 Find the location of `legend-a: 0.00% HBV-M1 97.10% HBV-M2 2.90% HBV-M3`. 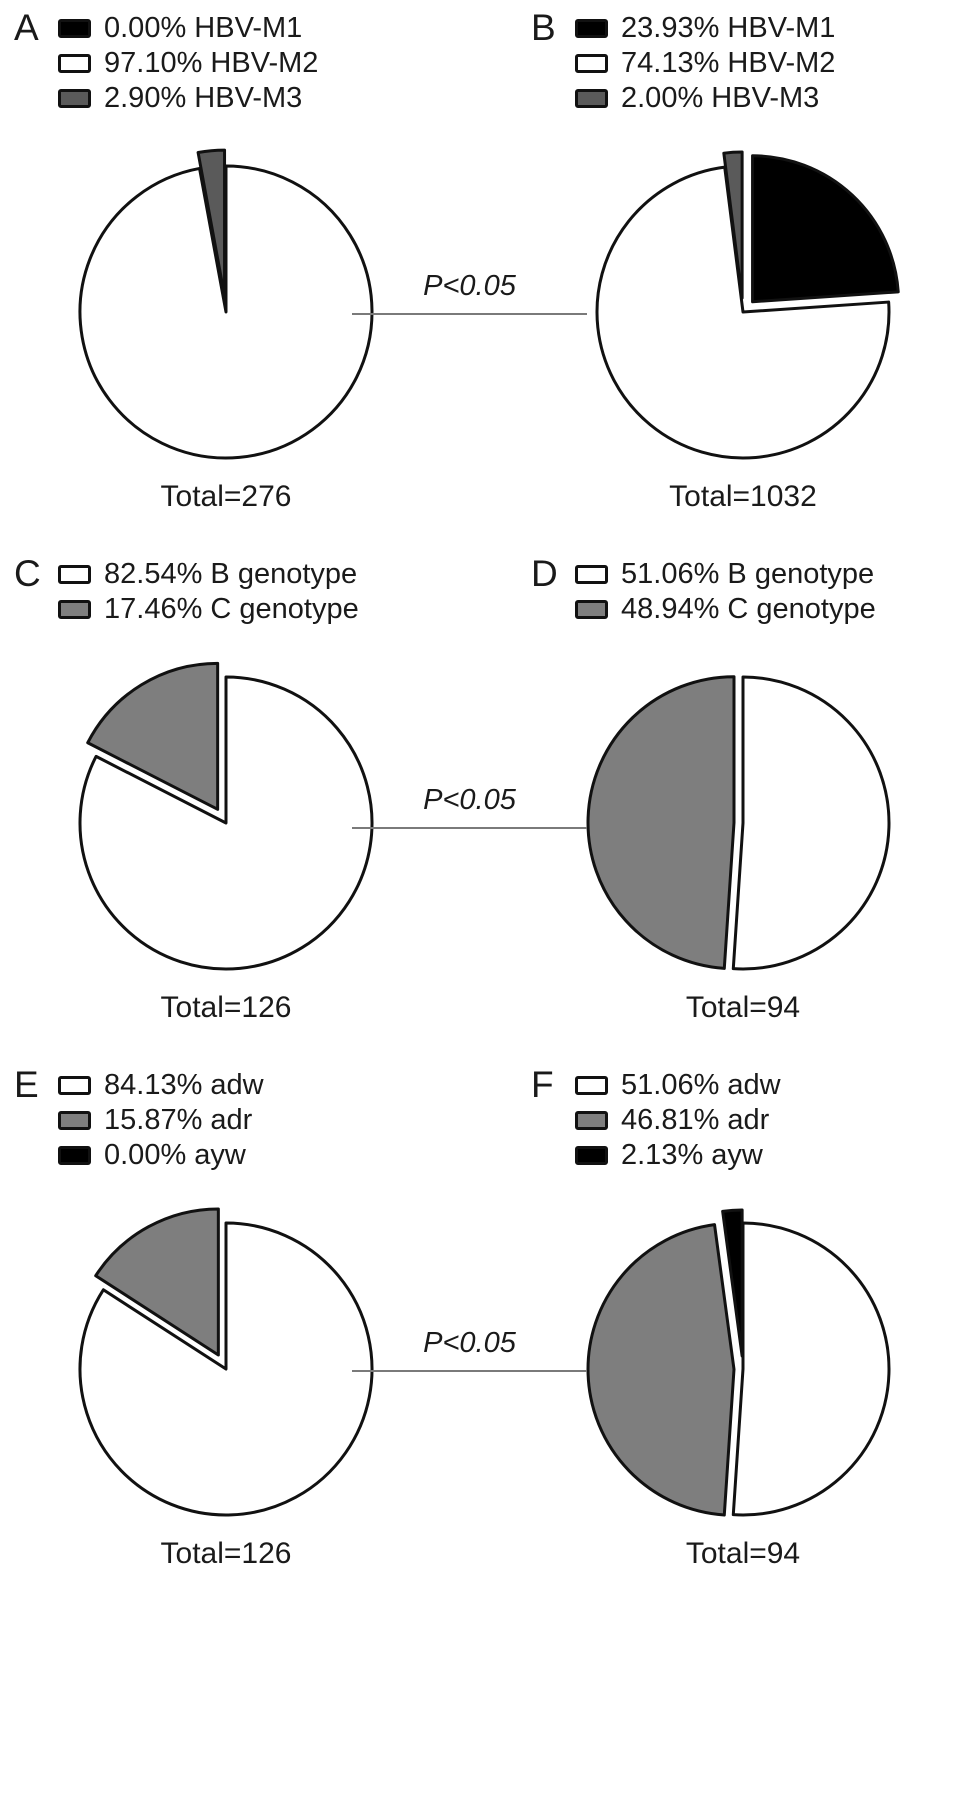

legend-a: 0.00% HBV-M1 97.10% HBV-M2 2.90% HBV-M3 is located at coordinates (188, 62).